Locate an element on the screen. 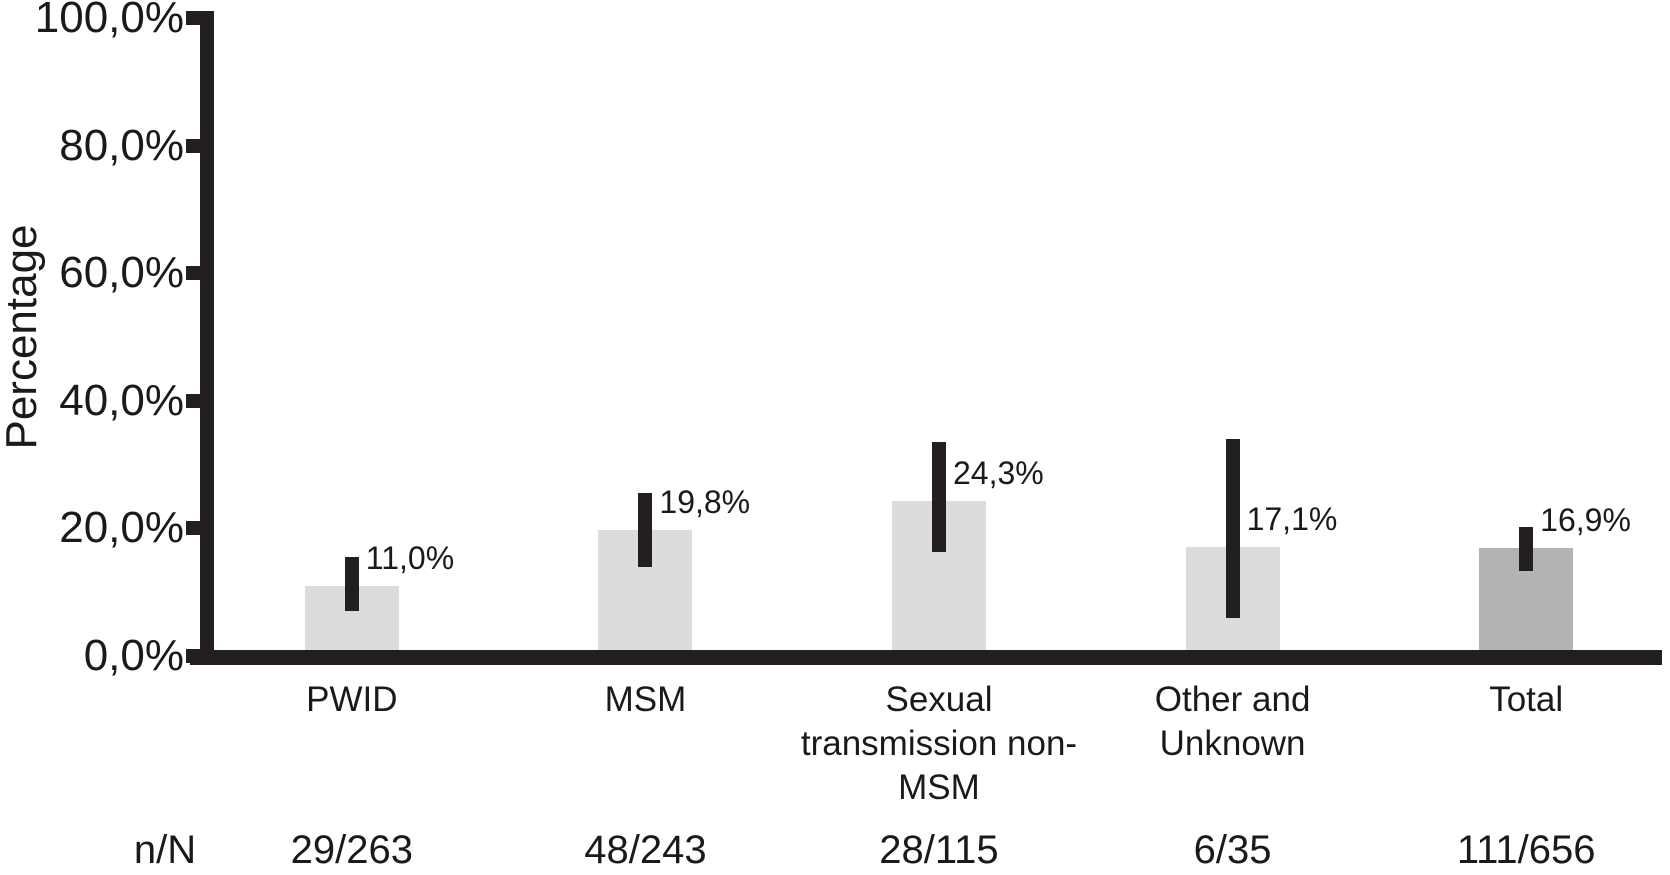 This screenshot has height=875, width=1670. y-tick-label-80: 80,0% is located at coordinates (121, 145).